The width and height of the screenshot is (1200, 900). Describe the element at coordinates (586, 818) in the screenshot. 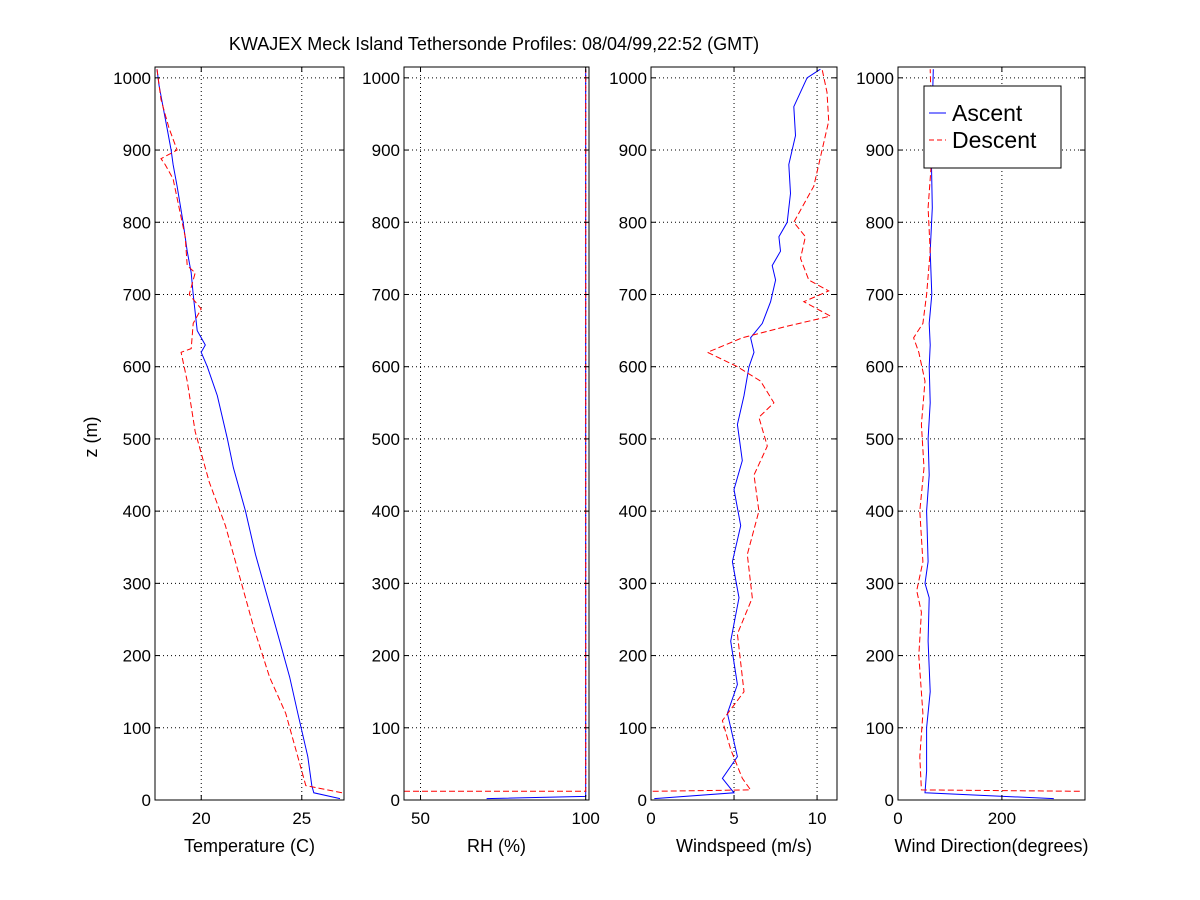

I see `x-tick-label: 100` at that location.